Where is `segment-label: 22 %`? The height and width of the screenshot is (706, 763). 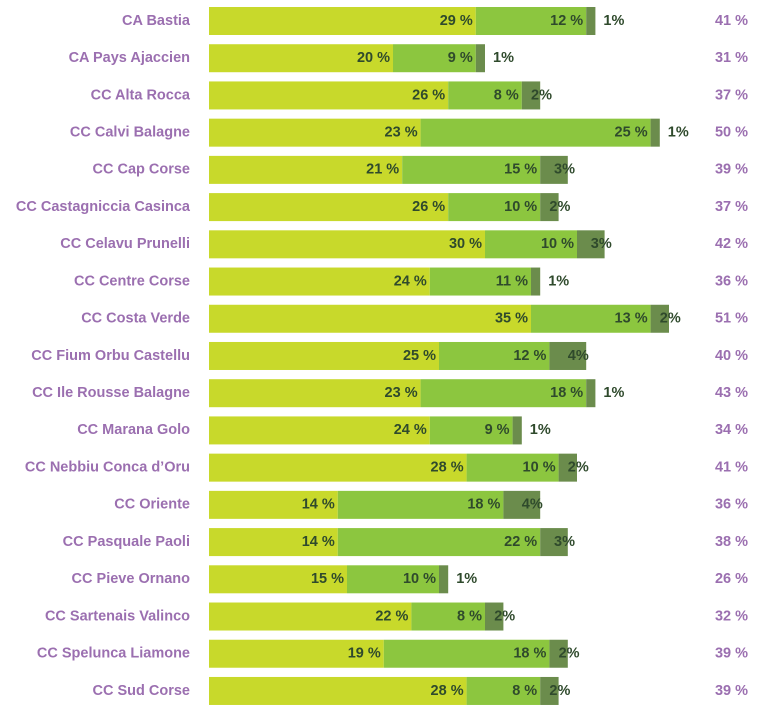
segment-label: 22 % is located at coordinates (520, 542).